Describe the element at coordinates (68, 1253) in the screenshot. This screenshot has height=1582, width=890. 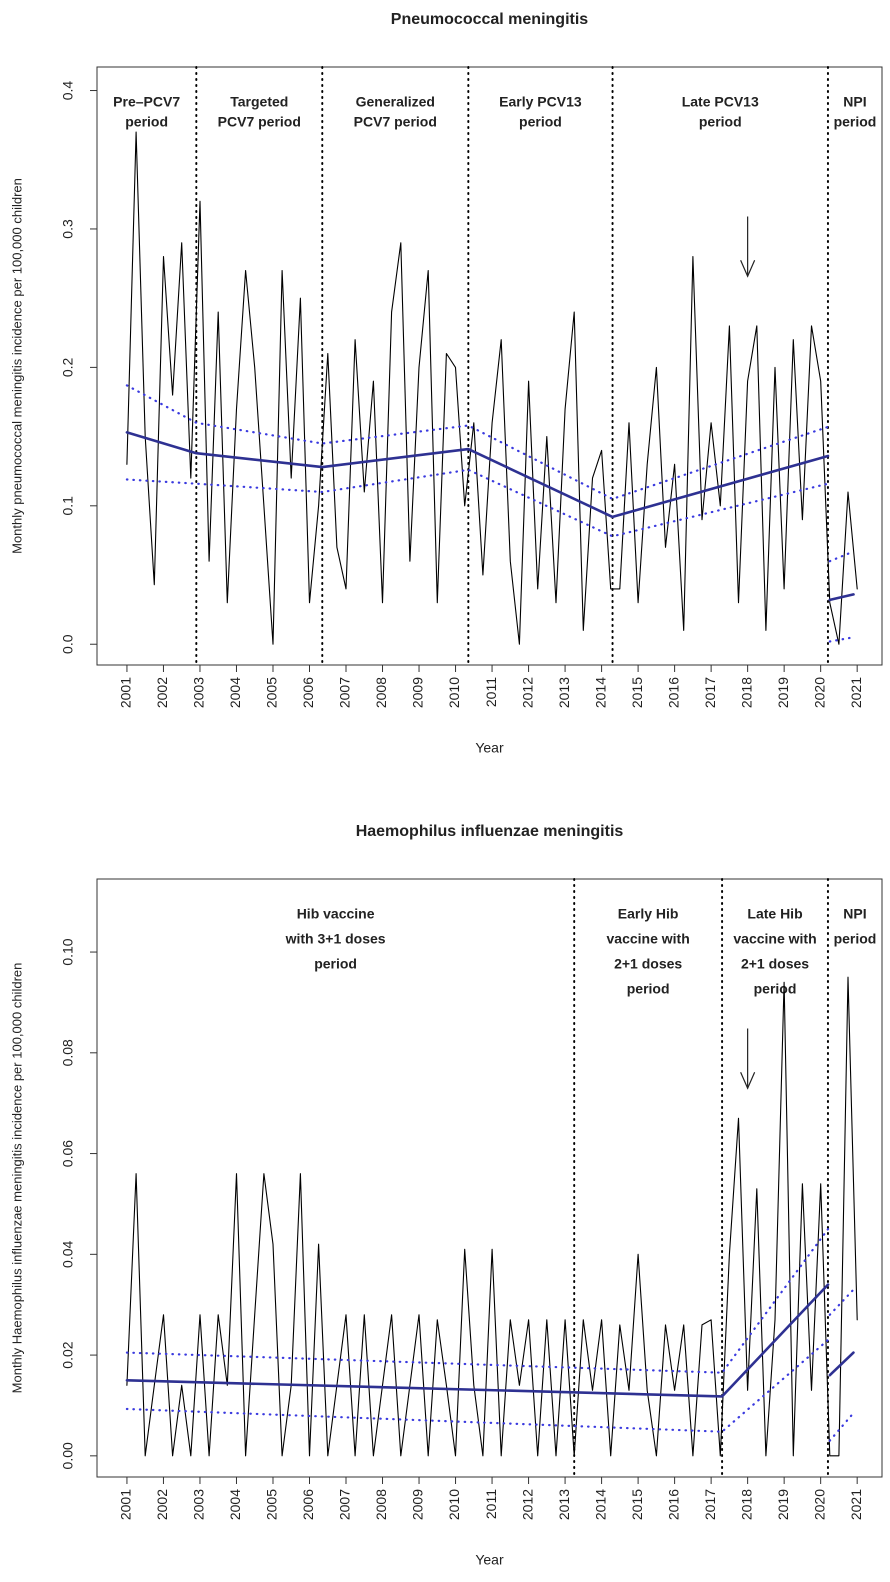
I see `y-tick-label: 0.04` at that location.